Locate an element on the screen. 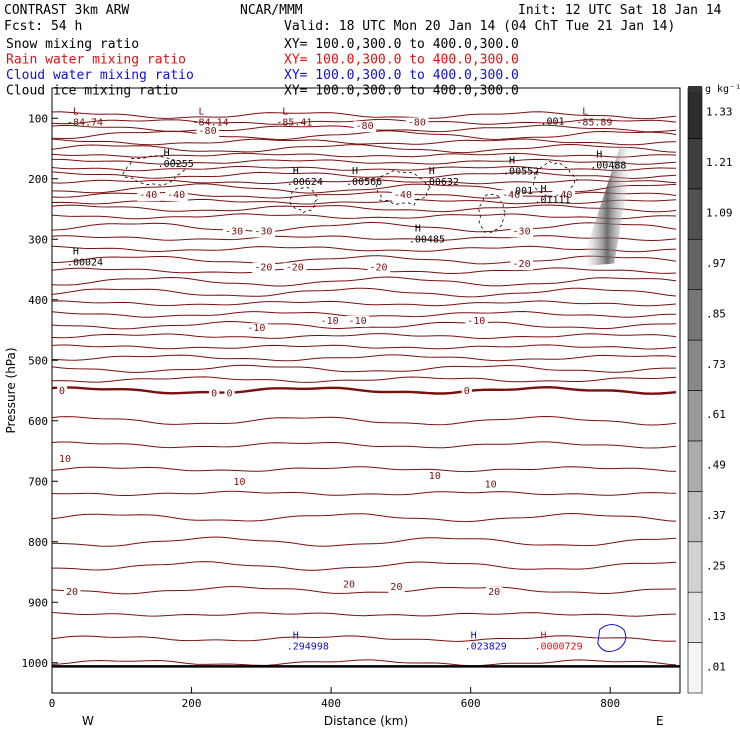  contour-label: -30 is located at coordinates (263, 231).